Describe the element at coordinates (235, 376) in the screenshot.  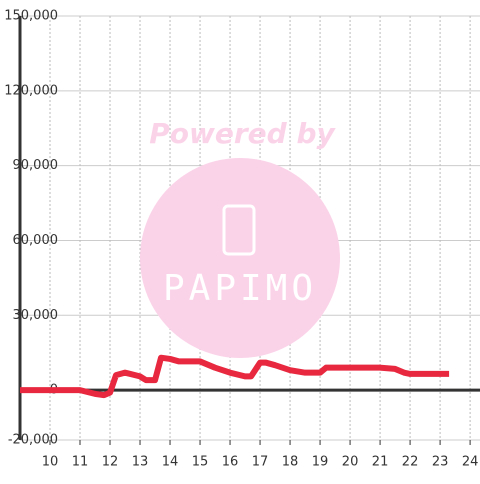
I see `data-line` at that location.